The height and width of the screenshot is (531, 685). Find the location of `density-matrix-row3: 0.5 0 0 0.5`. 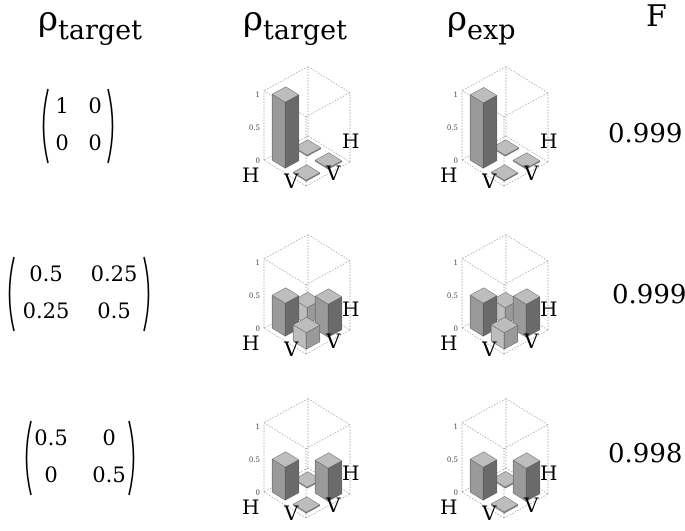

density-matrix-row3: 0.5 0 0 0.5 is located at coordinates (80, 458).